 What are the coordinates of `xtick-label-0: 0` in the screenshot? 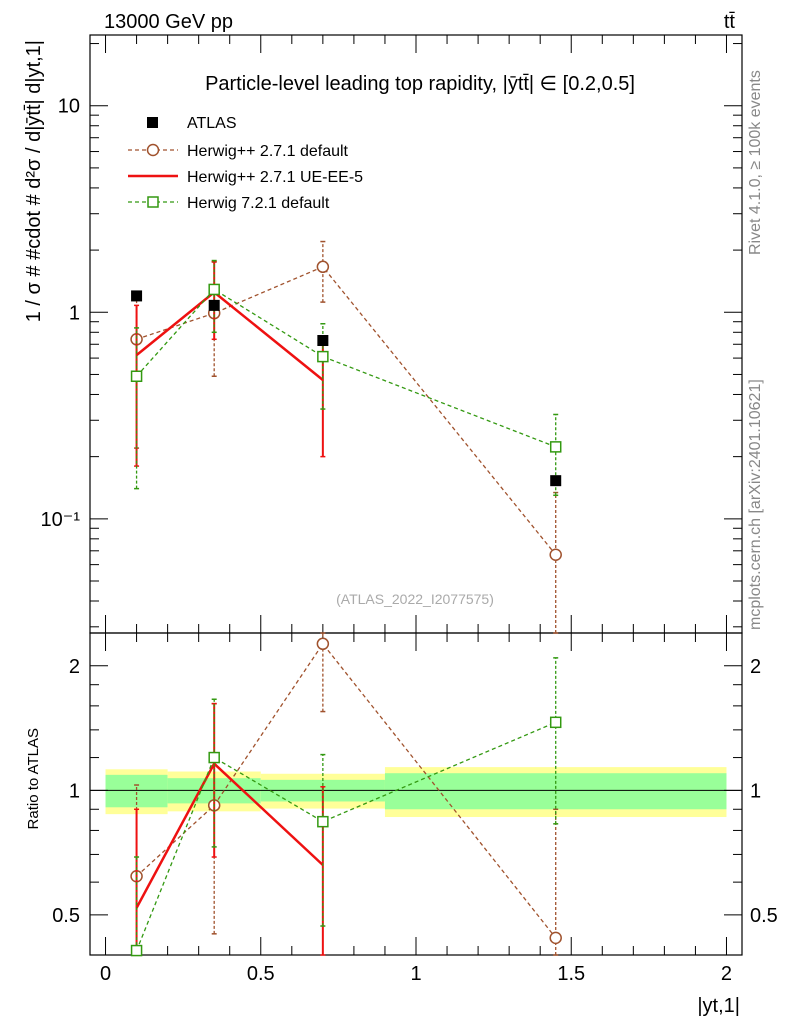 It's located at (105, 974).